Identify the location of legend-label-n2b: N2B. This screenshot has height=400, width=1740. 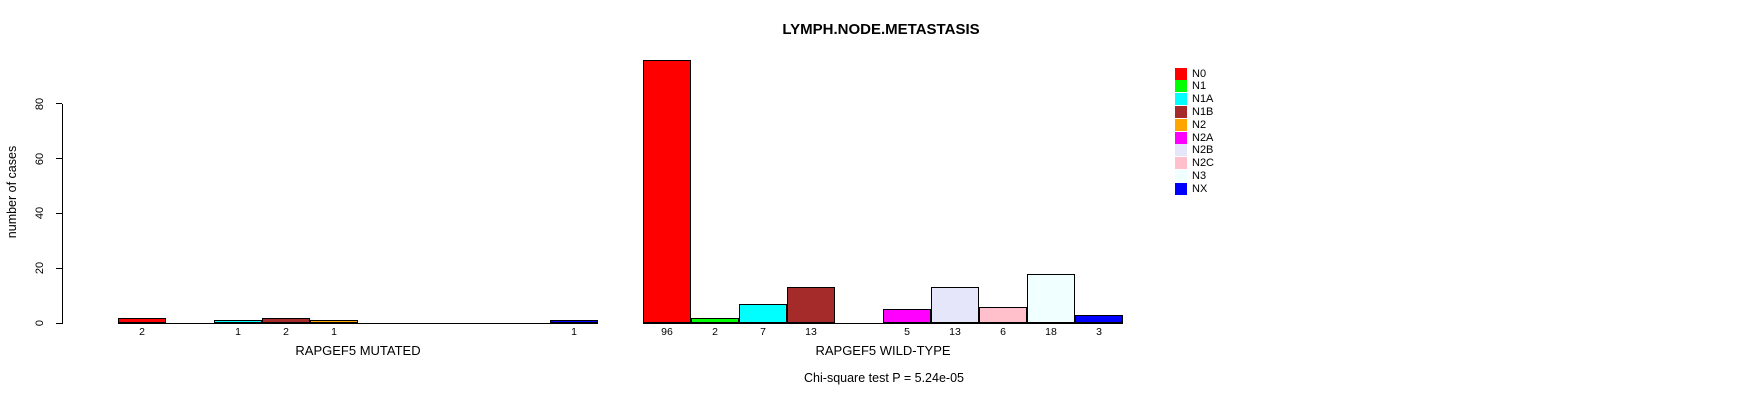
(1203, 150).